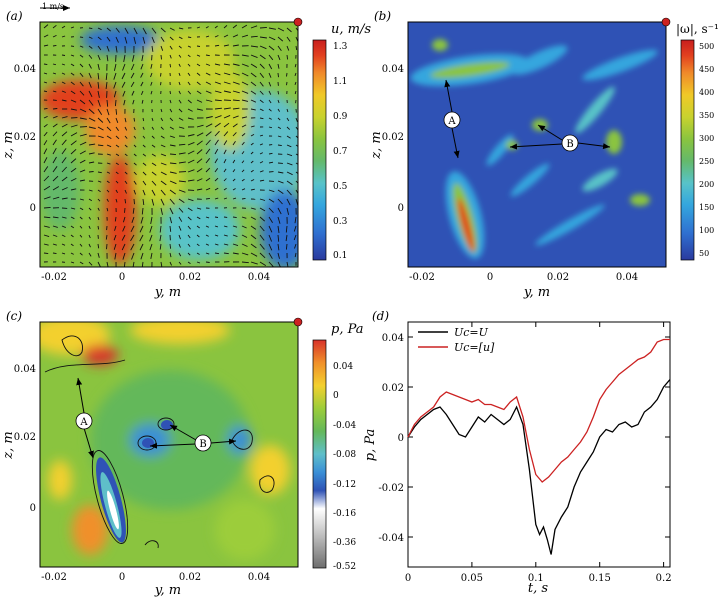 The height and width of the screenshot is (597, 720). I want to click on colorbar-b, so click(687, 150).